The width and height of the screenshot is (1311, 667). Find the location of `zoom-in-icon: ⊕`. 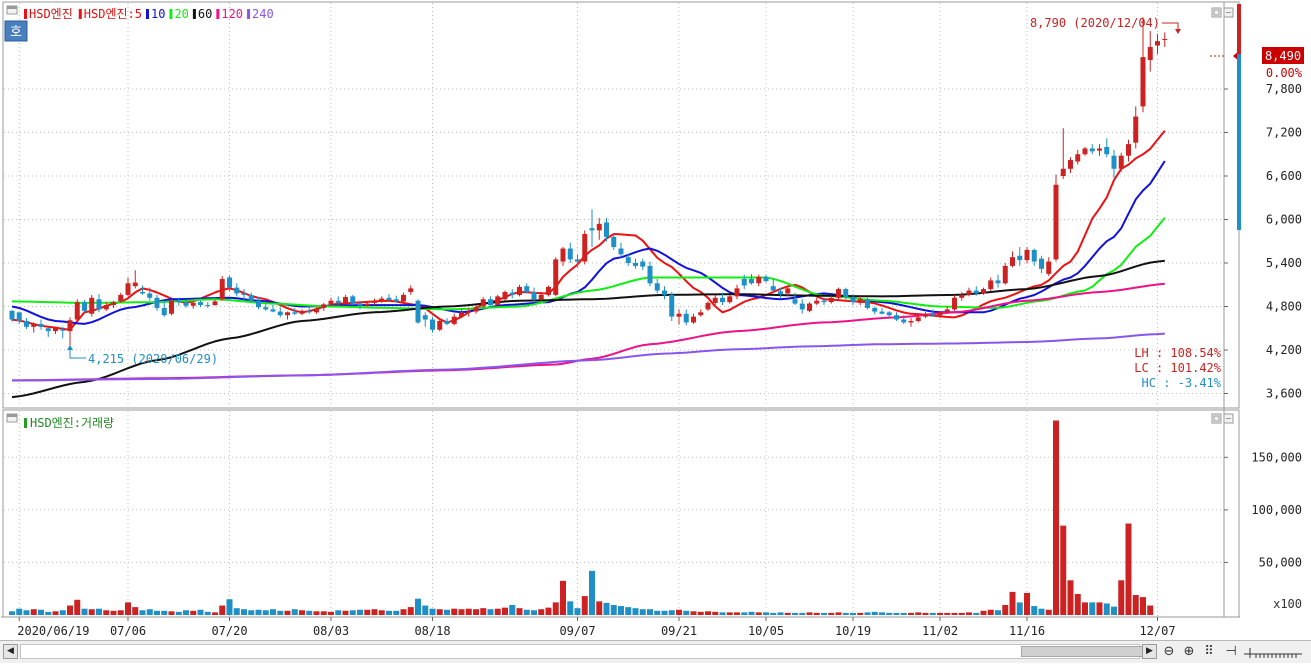

zoom-in-icon: ⊕ is located at coordinates (1189, 651).